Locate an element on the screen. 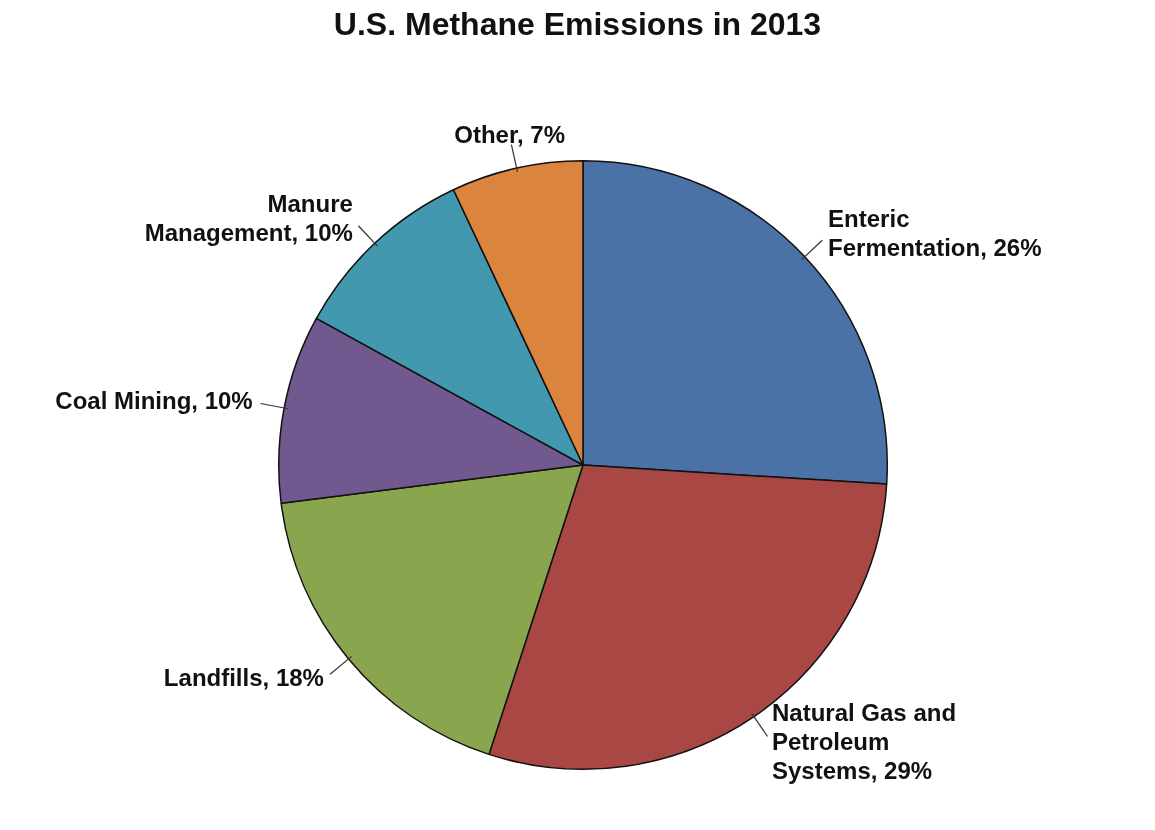  slice-label: Coal Mining, 10% is located at coordinates (154, 400).